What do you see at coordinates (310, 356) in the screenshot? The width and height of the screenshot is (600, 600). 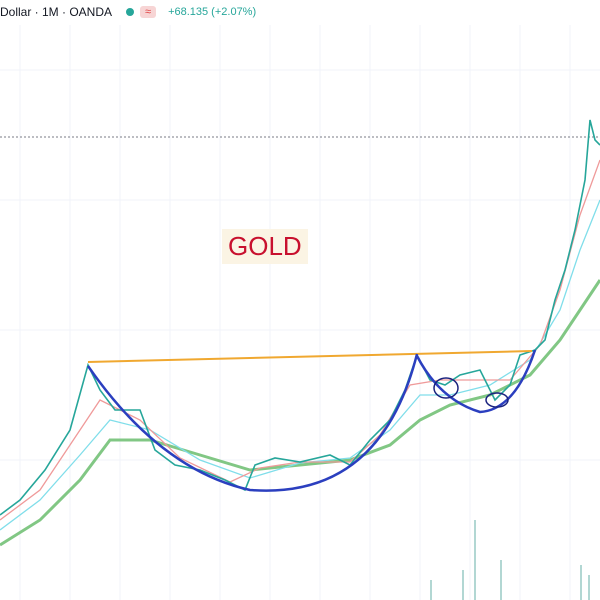 I see `neckline` at bounding box center [310, 356].